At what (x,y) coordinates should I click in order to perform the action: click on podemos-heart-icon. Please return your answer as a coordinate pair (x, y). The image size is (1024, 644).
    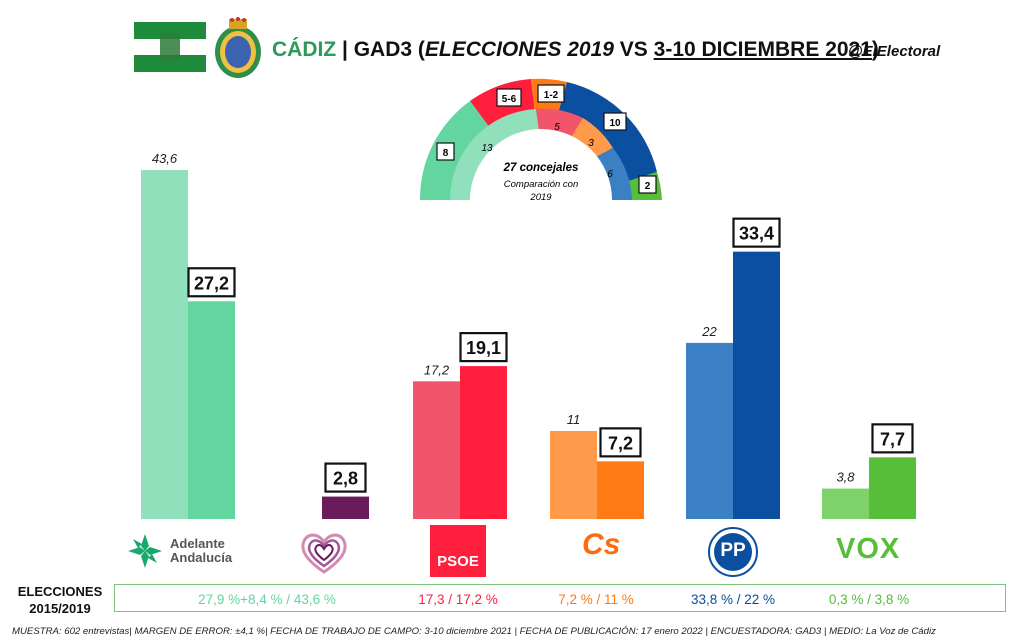
    Looking at the image, I should click on (324, 553).